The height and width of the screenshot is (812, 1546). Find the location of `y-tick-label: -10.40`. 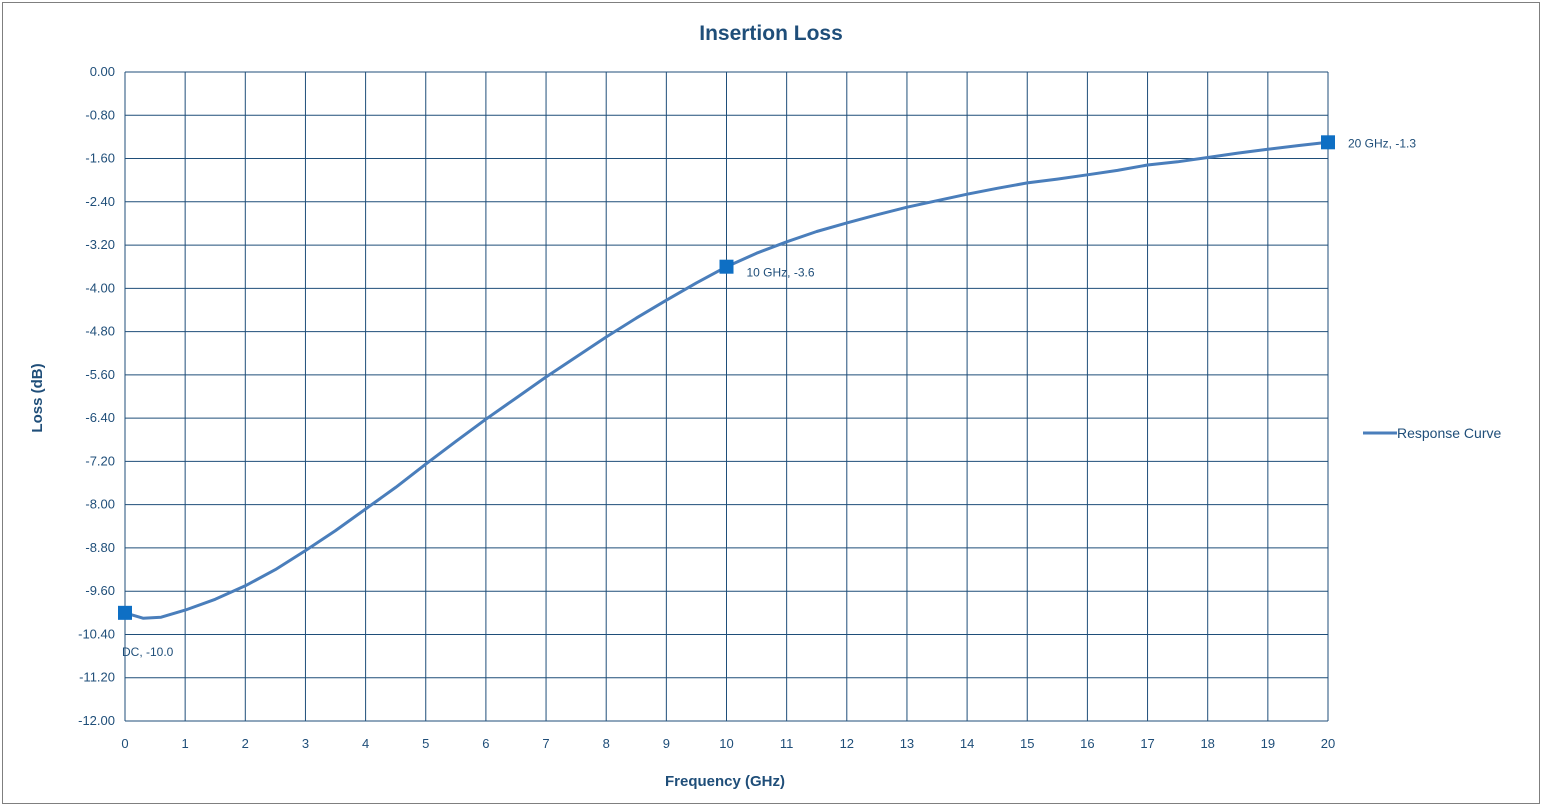

y-tick-label: -10.40 is located at coordinates (96, 633).